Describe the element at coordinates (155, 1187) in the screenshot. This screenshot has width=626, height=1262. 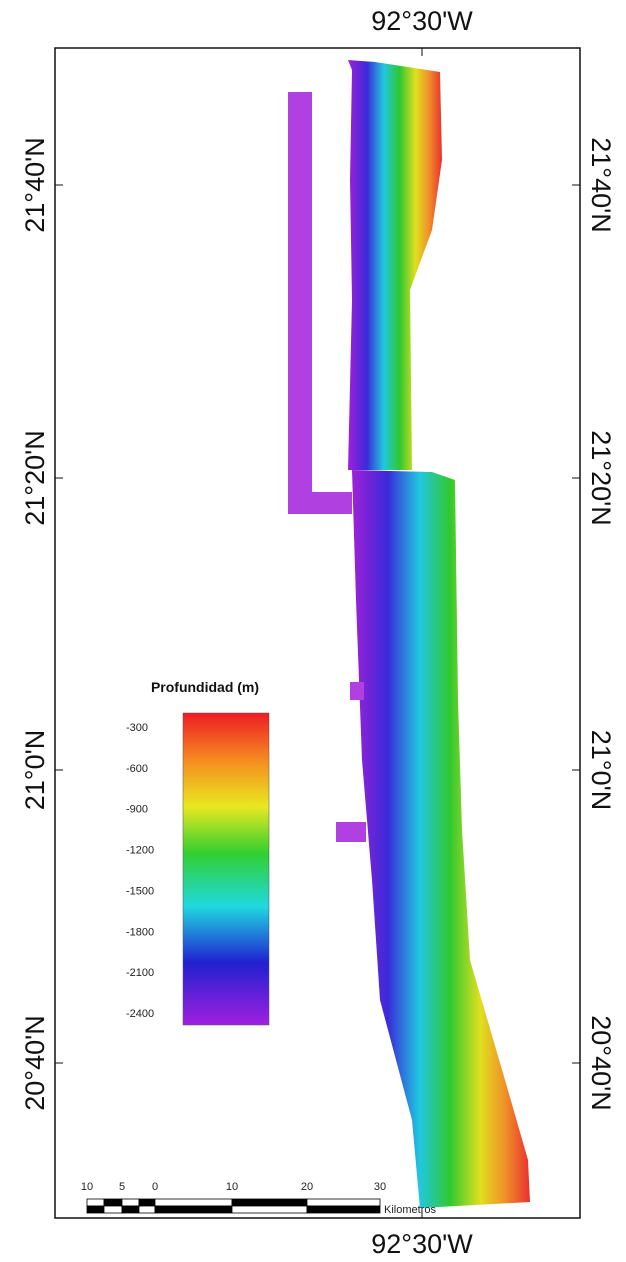
I see `scale-label: 0` at that location.